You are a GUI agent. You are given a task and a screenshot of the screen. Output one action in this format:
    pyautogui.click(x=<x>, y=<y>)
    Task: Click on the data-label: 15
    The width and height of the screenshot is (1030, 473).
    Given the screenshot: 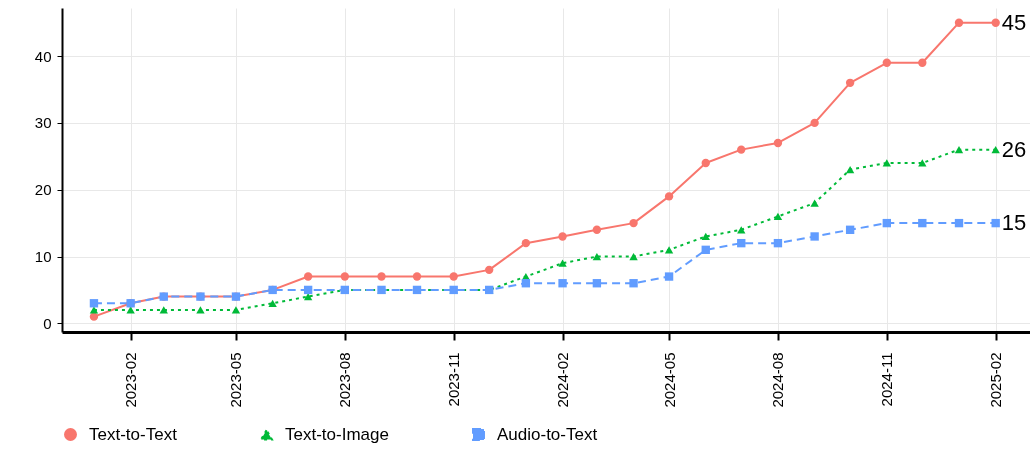 What is the action you would take?
    pyautogui.click(x=1014, y=223)
    